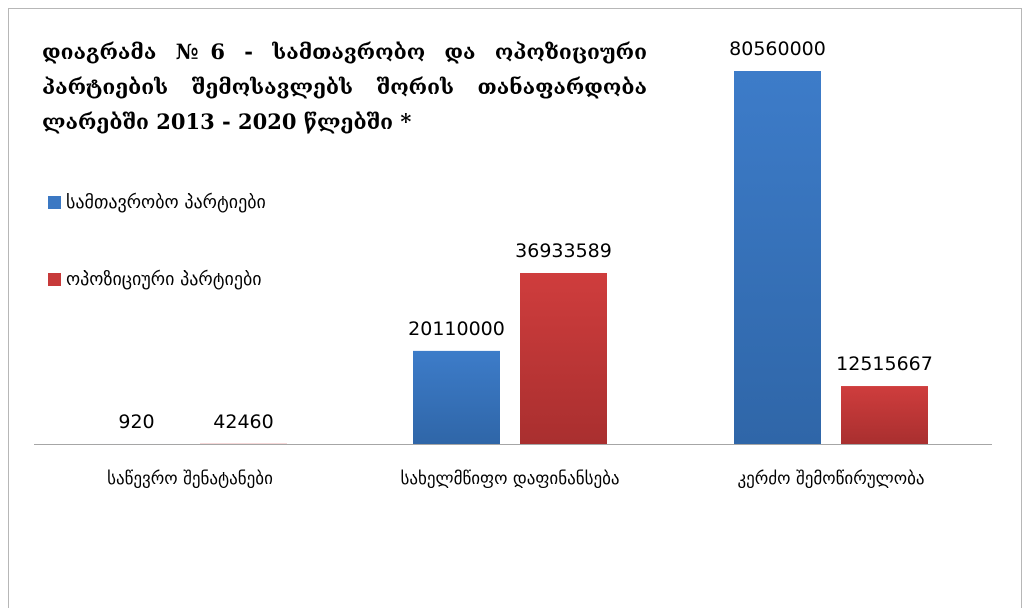 The height and width of the screenshot is (608, 1032). I want to click on data-label-opp-0: 42460, so click(243, 422).